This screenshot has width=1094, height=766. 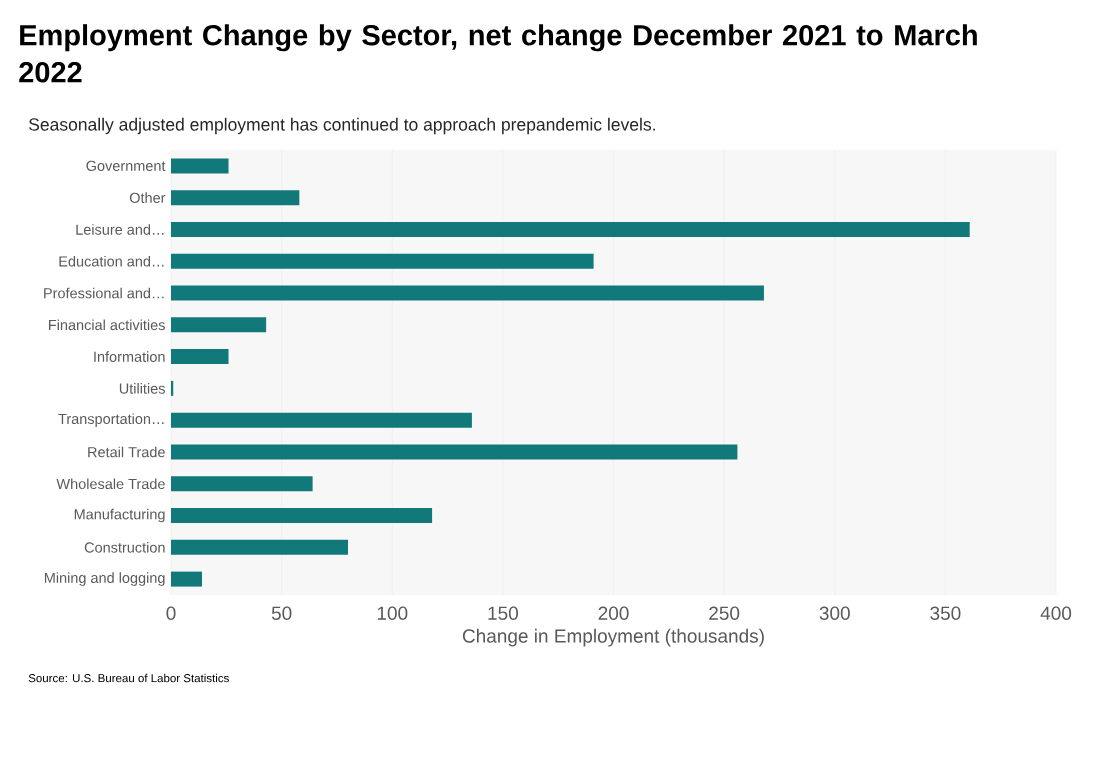 What do you see at coordinates (503, 613) in the screenshot?
I see `x-tick-label: 150` at bounding box center [503, 613].